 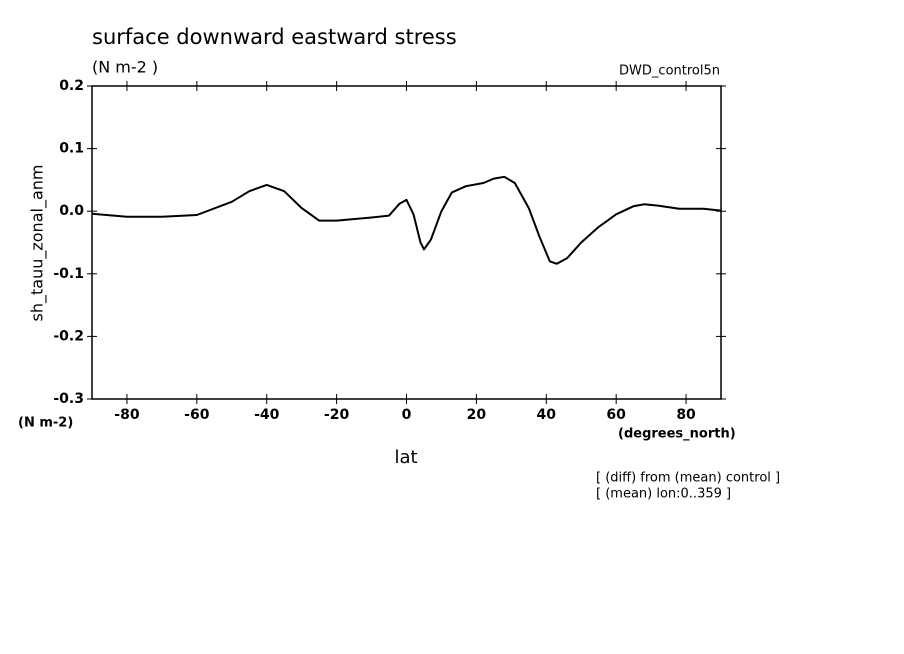 I want to click on y-tick-label: -0.1, so click(x=68, y=274).